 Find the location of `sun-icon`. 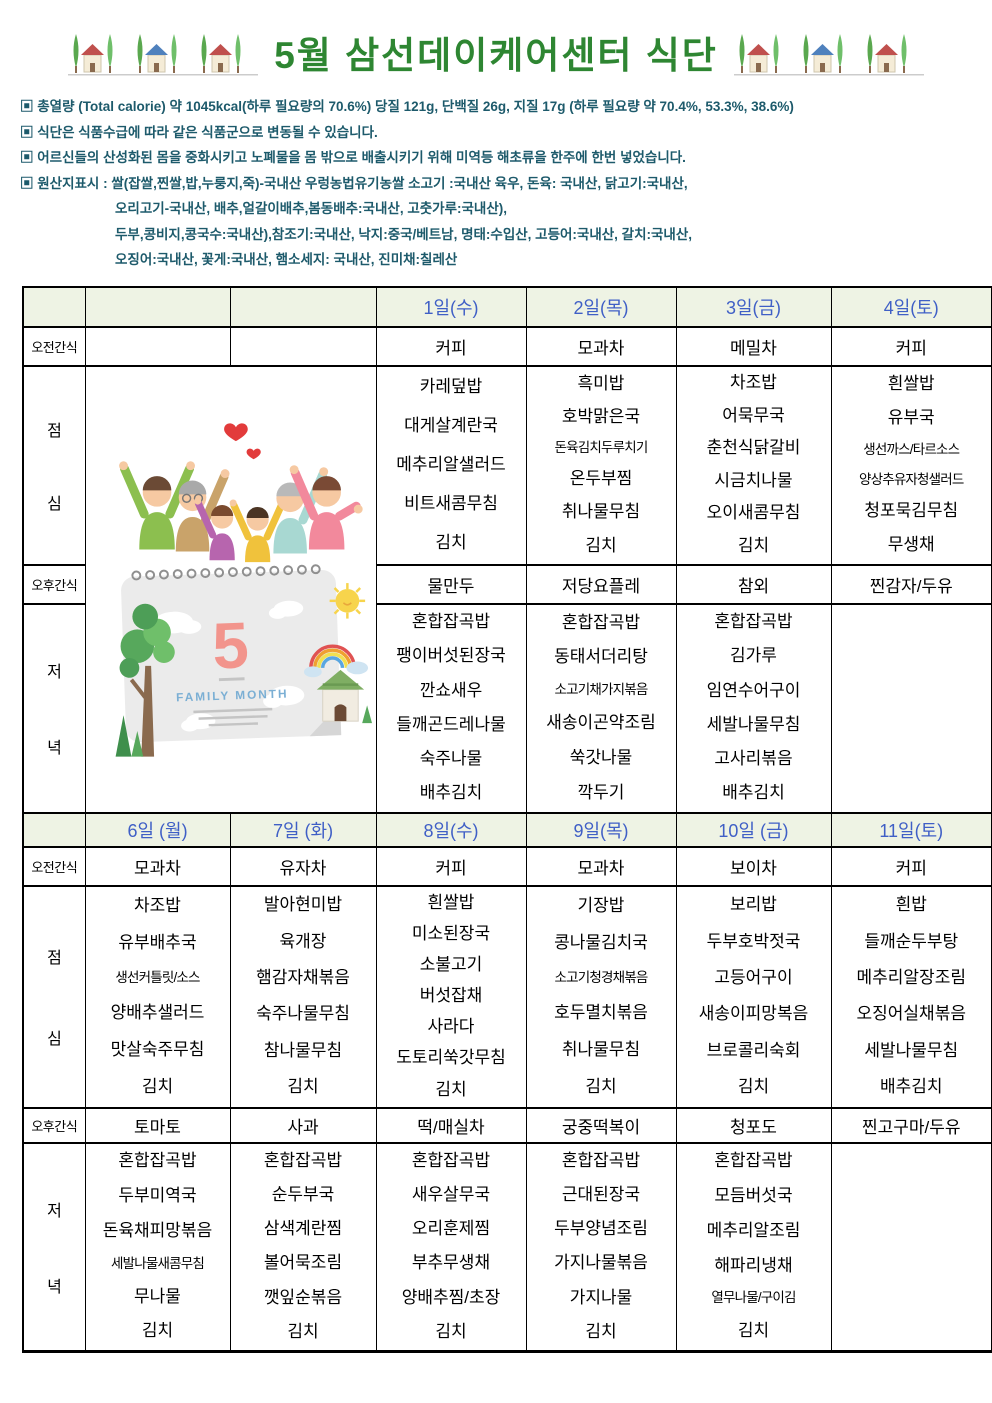

sun-icon is located at coordinates (347, 601).